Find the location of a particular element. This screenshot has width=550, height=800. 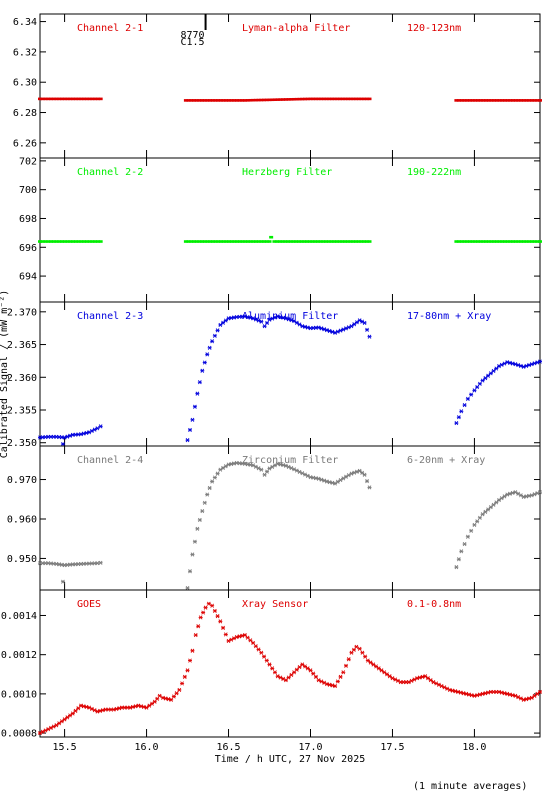

panel-label: Channel 2-4 is located at coordinates (110, 460).